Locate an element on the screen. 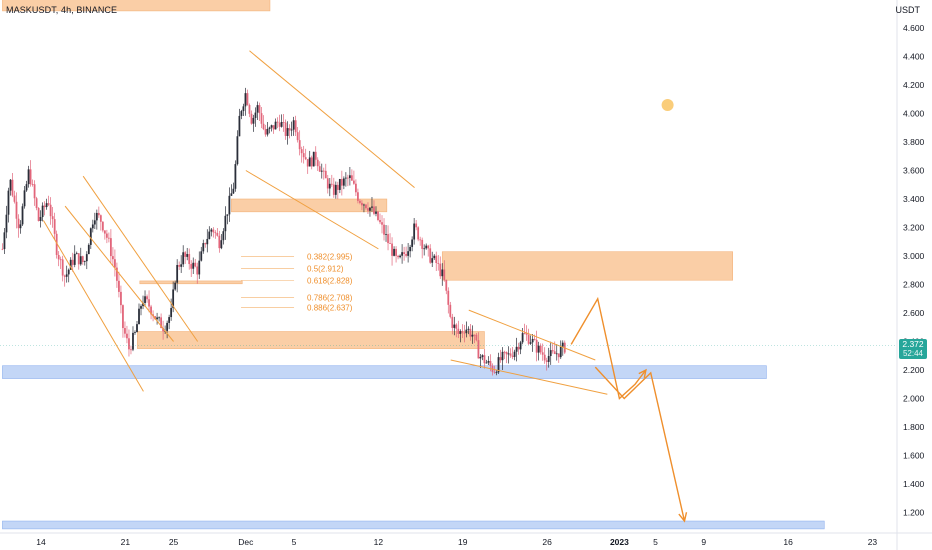 This screenshot has width=932, height=550. y-tick-label: 4.200 is located at coordinates (914, 85).